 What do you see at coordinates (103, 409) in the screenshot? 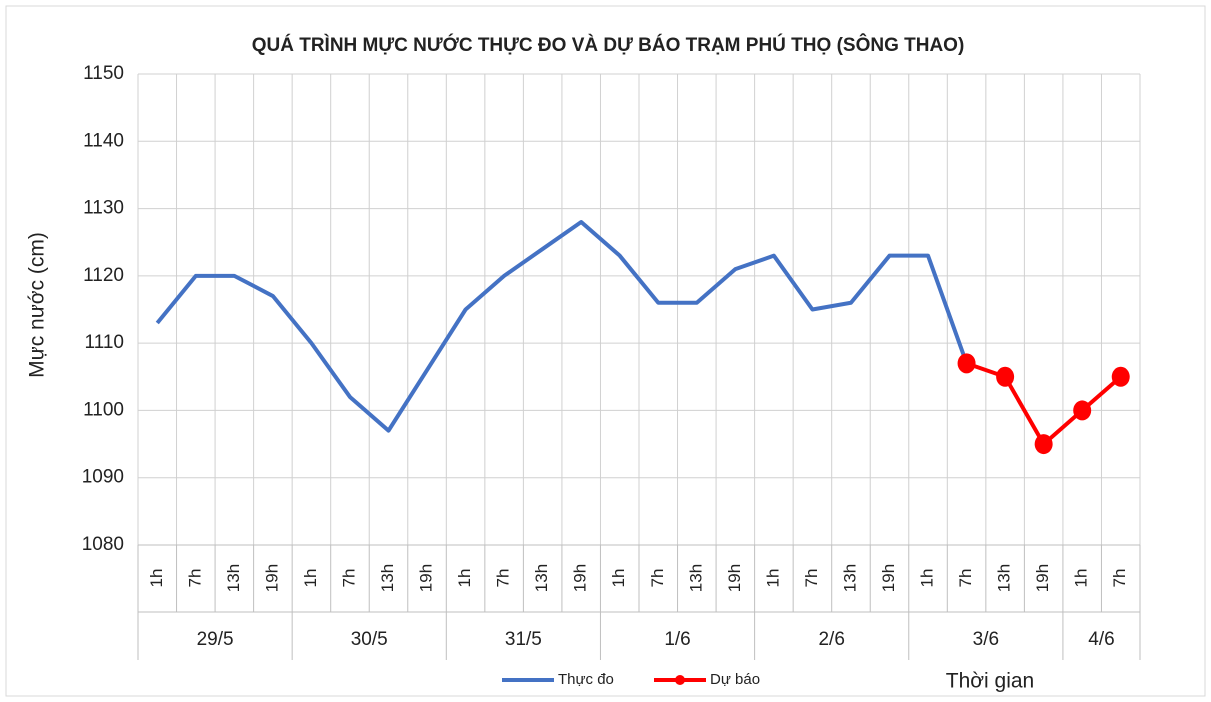
I see `y-tick-label: 1100` at bounding box center [103, 409].